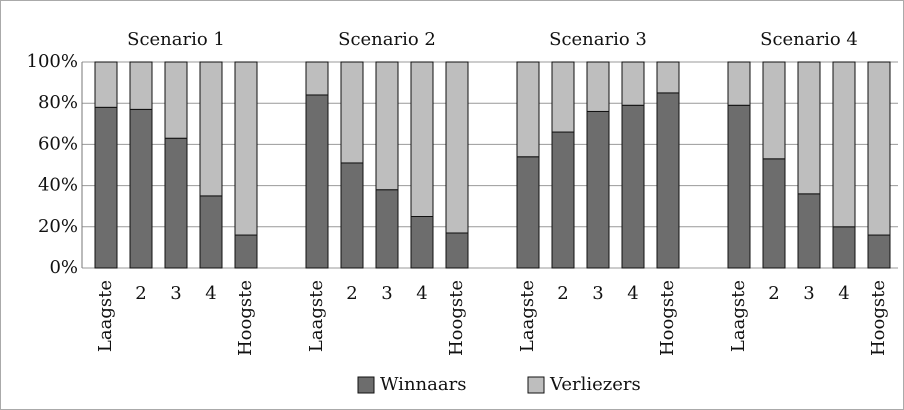  Describe the element at coordinates (52, 61) in the screenshot. I see `y-tick-label: 100%` at that location.